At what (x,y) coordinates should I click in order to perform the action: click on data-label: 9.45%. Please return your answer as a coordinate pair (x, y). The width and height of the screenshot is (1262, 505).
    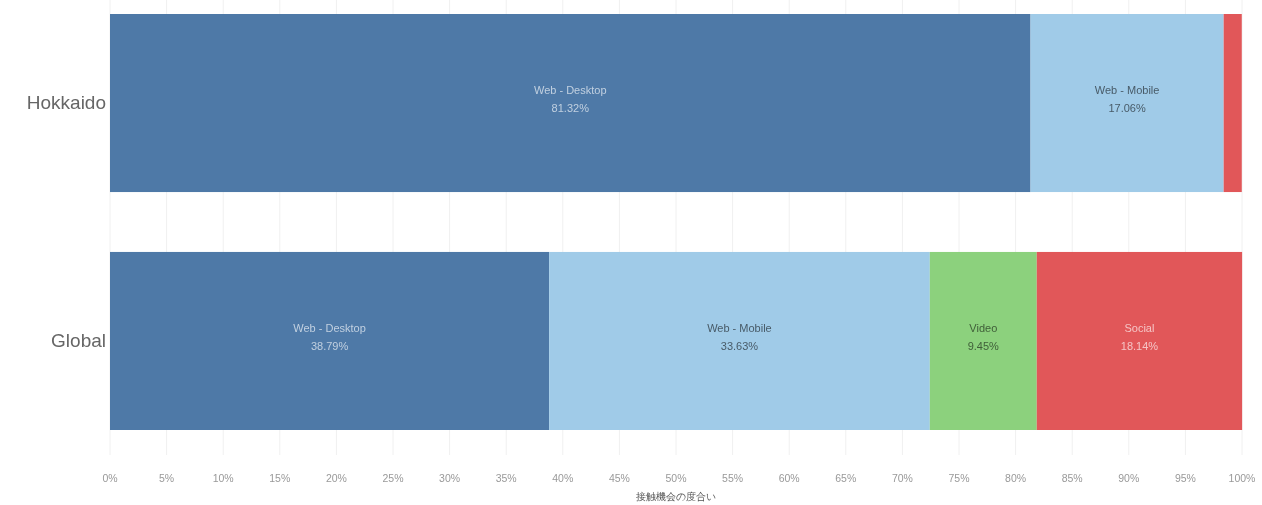
    Looking at the image, I should click on (983, 345).